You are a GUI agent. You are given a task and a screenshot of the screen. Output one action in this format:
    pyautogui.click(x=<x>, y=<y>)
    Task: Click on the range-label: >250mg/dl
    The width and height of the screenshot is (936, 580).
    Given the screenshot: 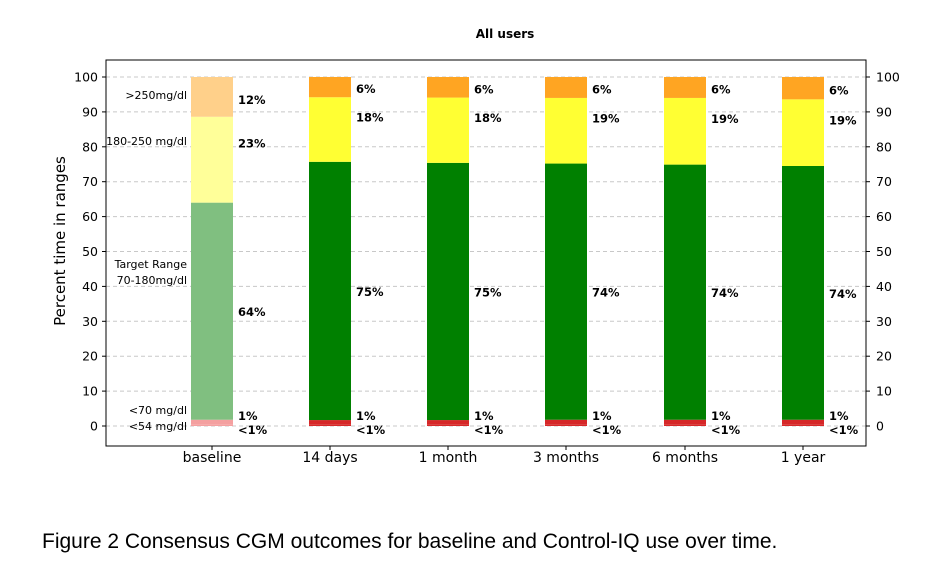 What is the action you would take?
    pyautogui.click(x=156, y=95)
    